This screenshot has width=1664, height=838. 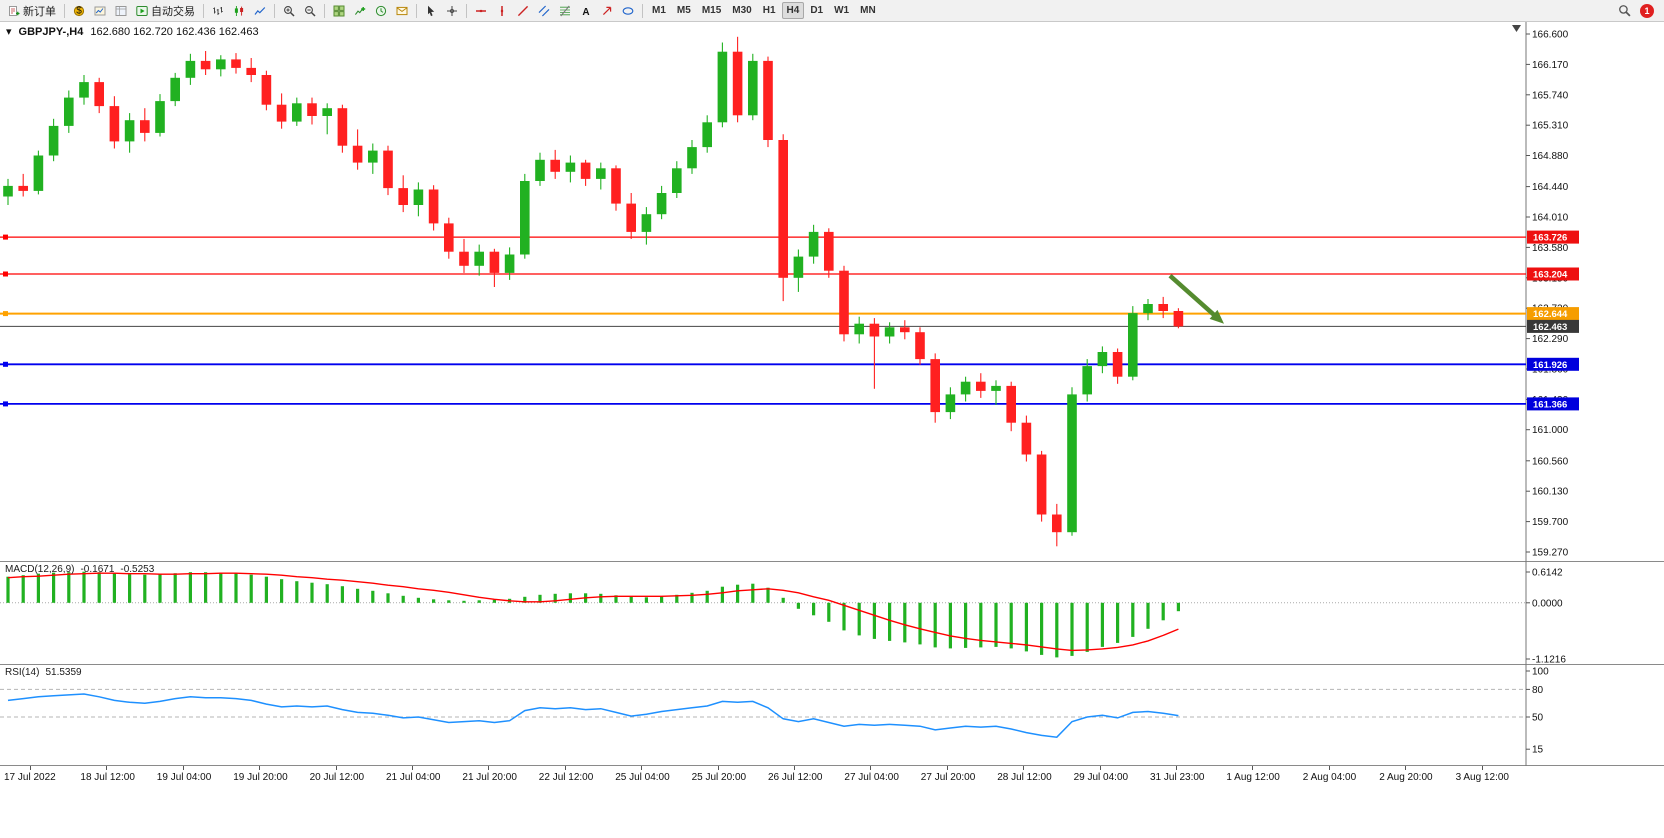 I want to click on arrows-button, so click(x=607, y=11).